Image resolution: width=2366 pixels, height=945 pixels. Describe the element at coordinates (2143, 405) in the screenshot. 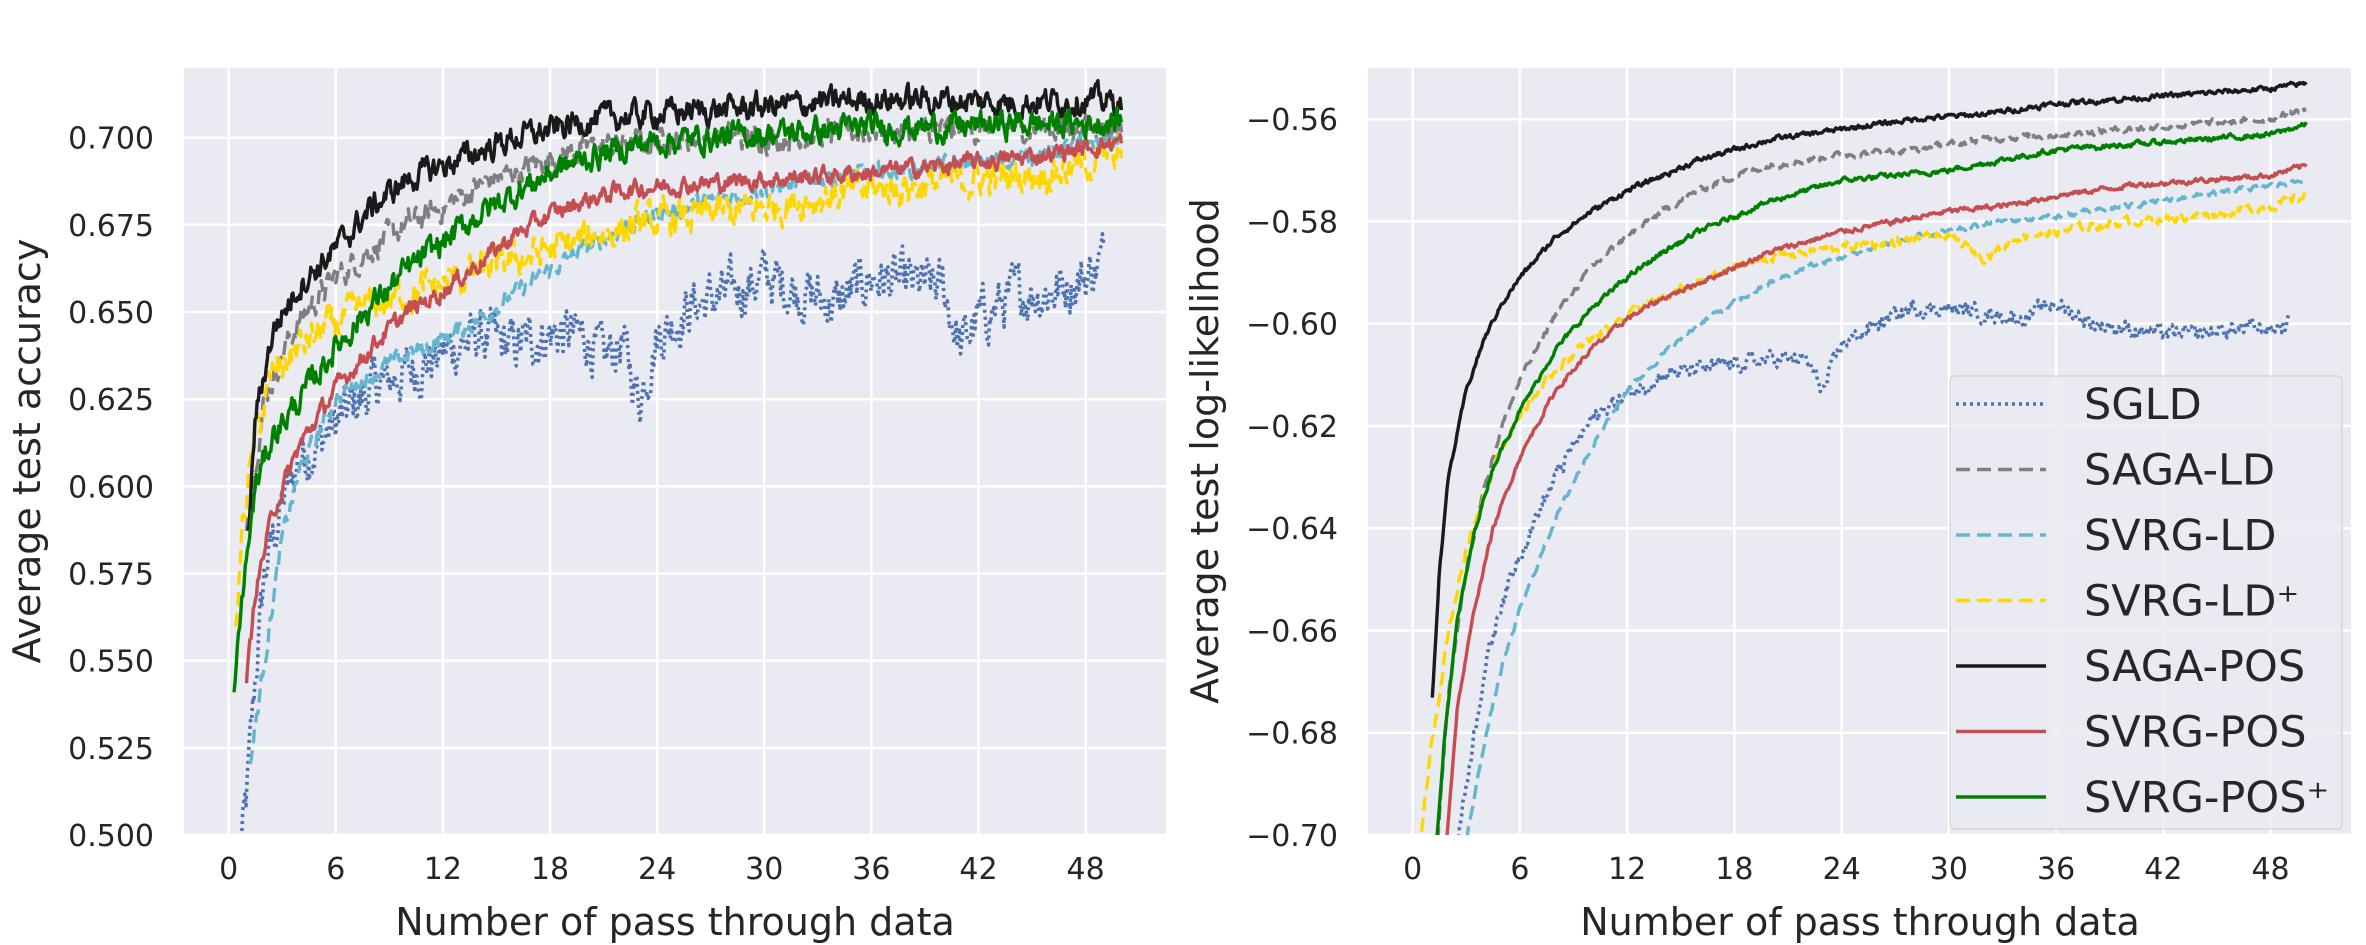

I see `legend-label: SGLD` at that location.